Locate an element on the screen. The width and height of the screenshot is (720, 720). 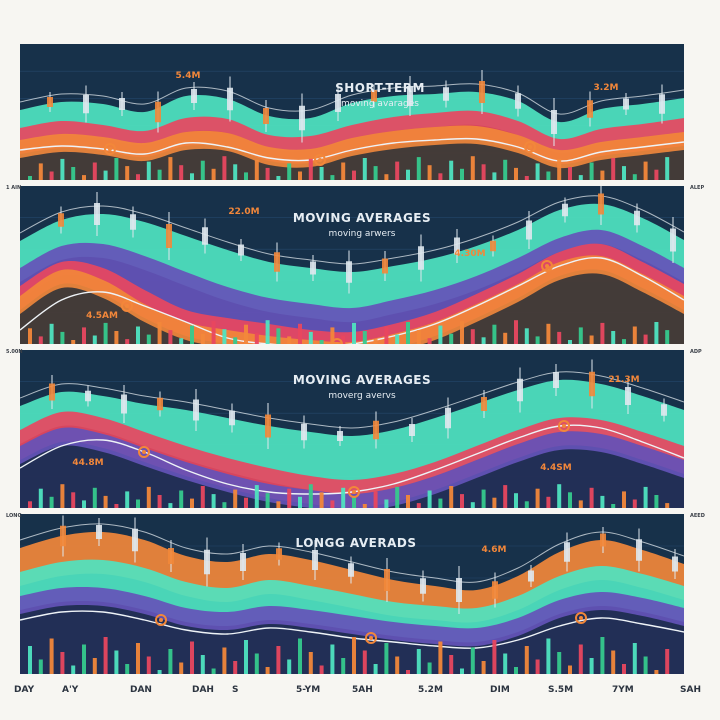
x-axis-tick-label: 5-YM is located at coordinates (308, 690).